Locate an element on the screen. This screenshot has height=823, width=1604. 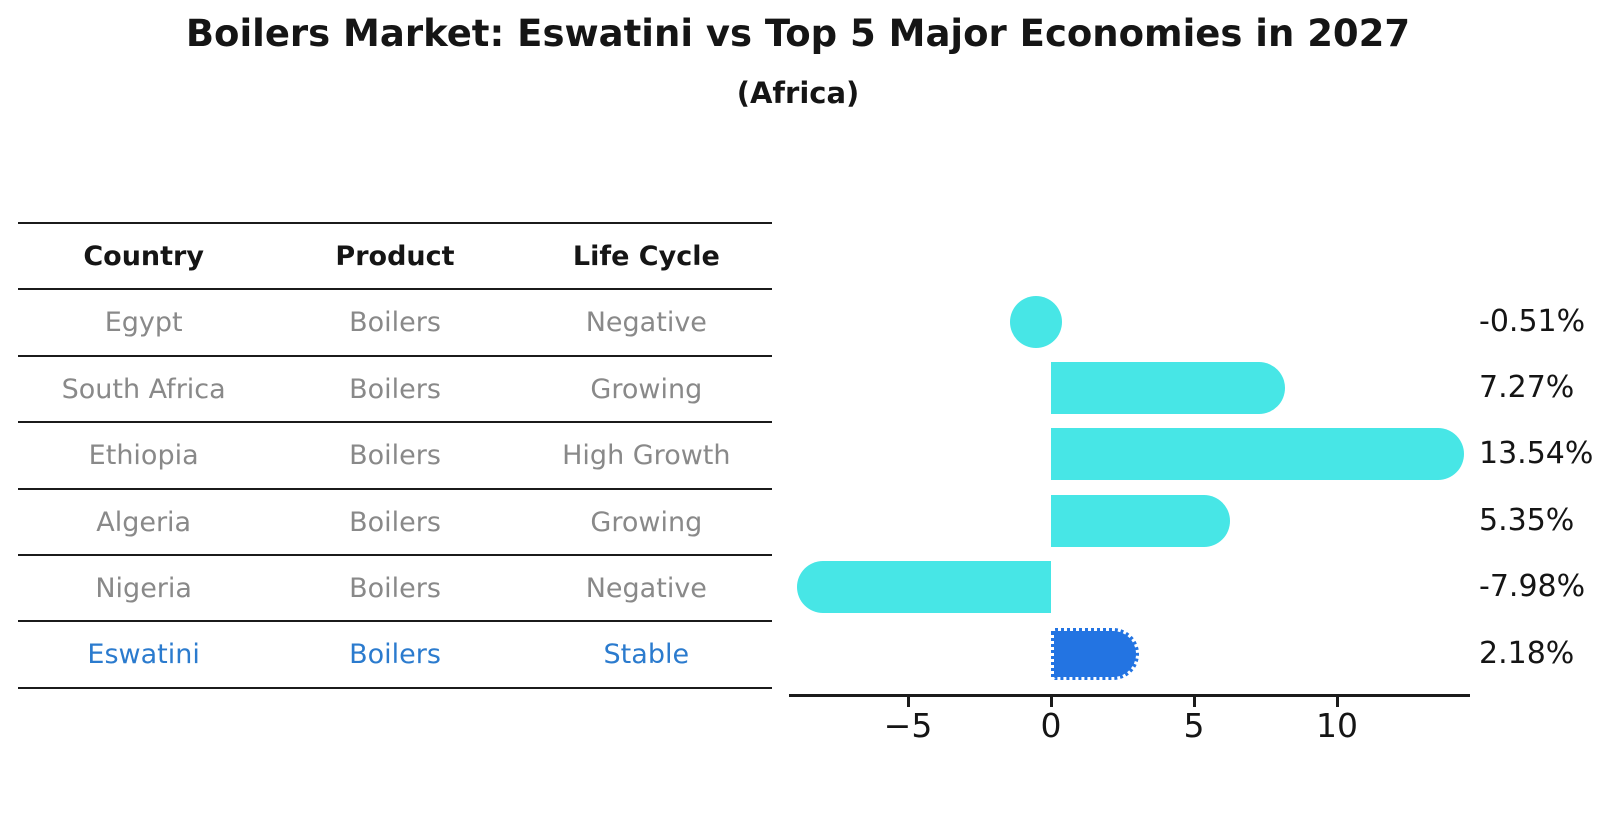
table-row: Eswatini Boilers Stable is located at coordinates (395, 655).